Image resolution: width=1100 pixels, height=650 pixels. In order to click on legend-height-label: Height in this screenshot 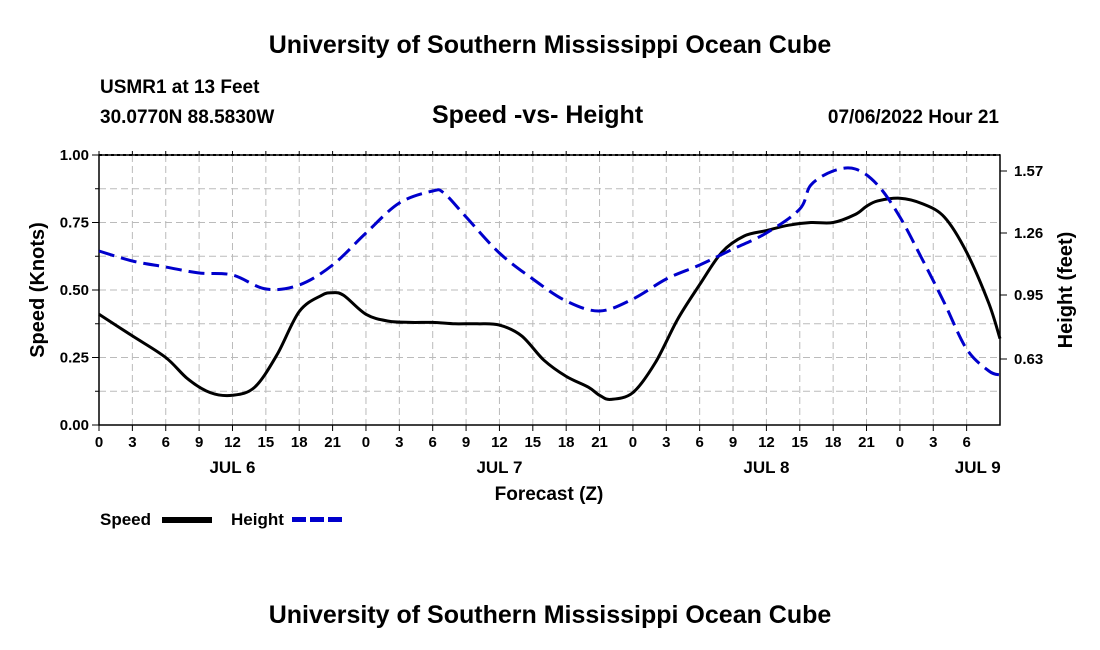, I will do `click(257, 519)`.